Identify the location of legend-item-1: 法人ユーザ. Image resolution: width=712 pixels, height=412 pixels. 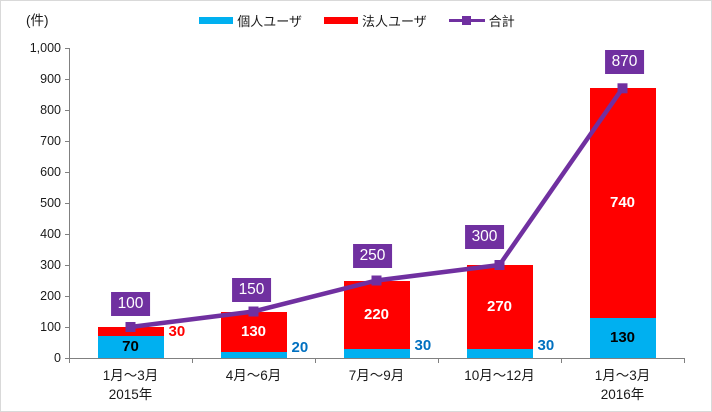
(375, 20).